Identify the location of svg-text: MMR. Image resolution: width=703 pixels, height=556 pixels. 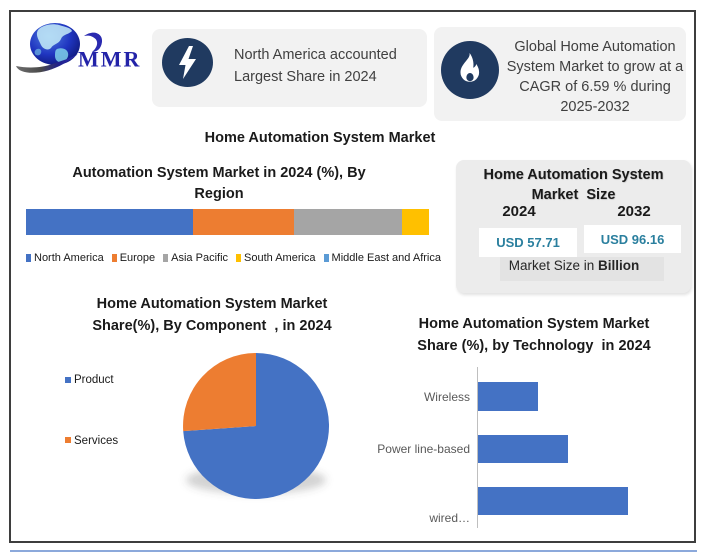
(109, 59).